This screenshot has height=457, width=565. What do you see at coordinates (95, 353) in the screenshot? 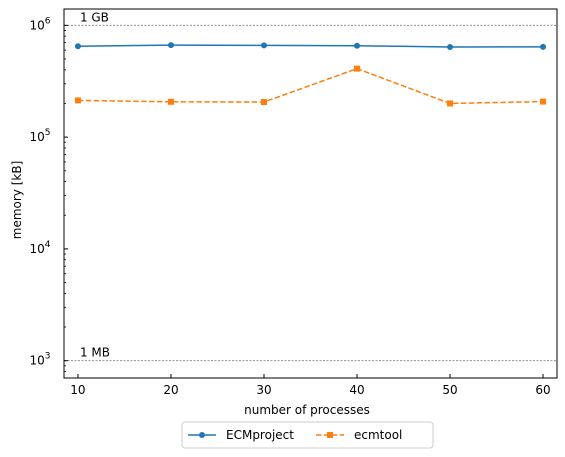
I see `reference-line-label: 1 MB` at bounding box center [95, 353].